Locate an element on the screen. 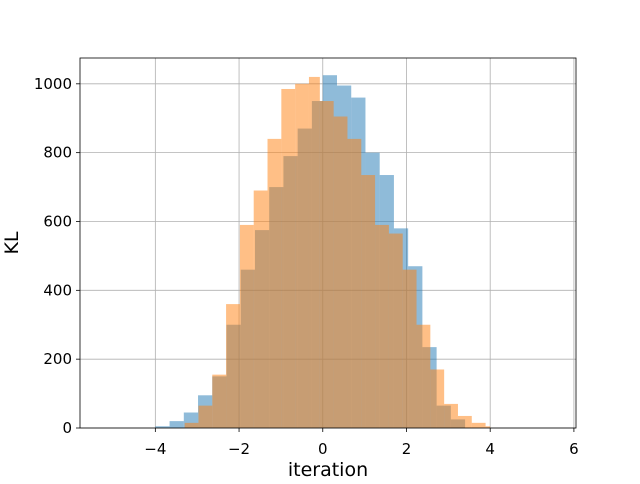  x-tick-label: 6 is located at coordinates (574, 449).